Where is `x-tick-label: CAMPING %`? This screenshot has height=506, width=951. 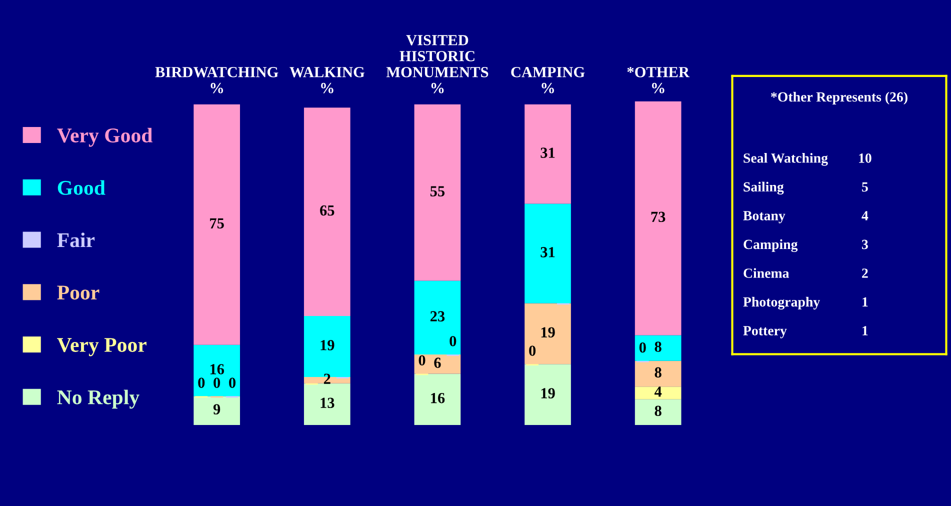 x-tick-label: CAMPING % is located at coordinates (548, 80).